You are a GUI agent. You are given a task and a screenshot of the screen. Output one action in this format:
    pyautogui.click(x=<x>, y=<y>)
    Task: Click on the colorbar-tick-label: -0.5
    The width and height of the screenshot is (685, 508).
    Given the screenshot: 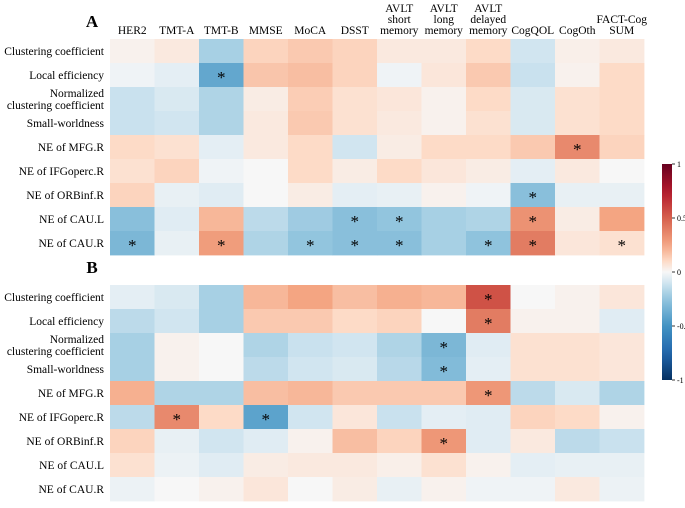 What is the action you would take?
    pyautogui.click(x=681, y=326)
    